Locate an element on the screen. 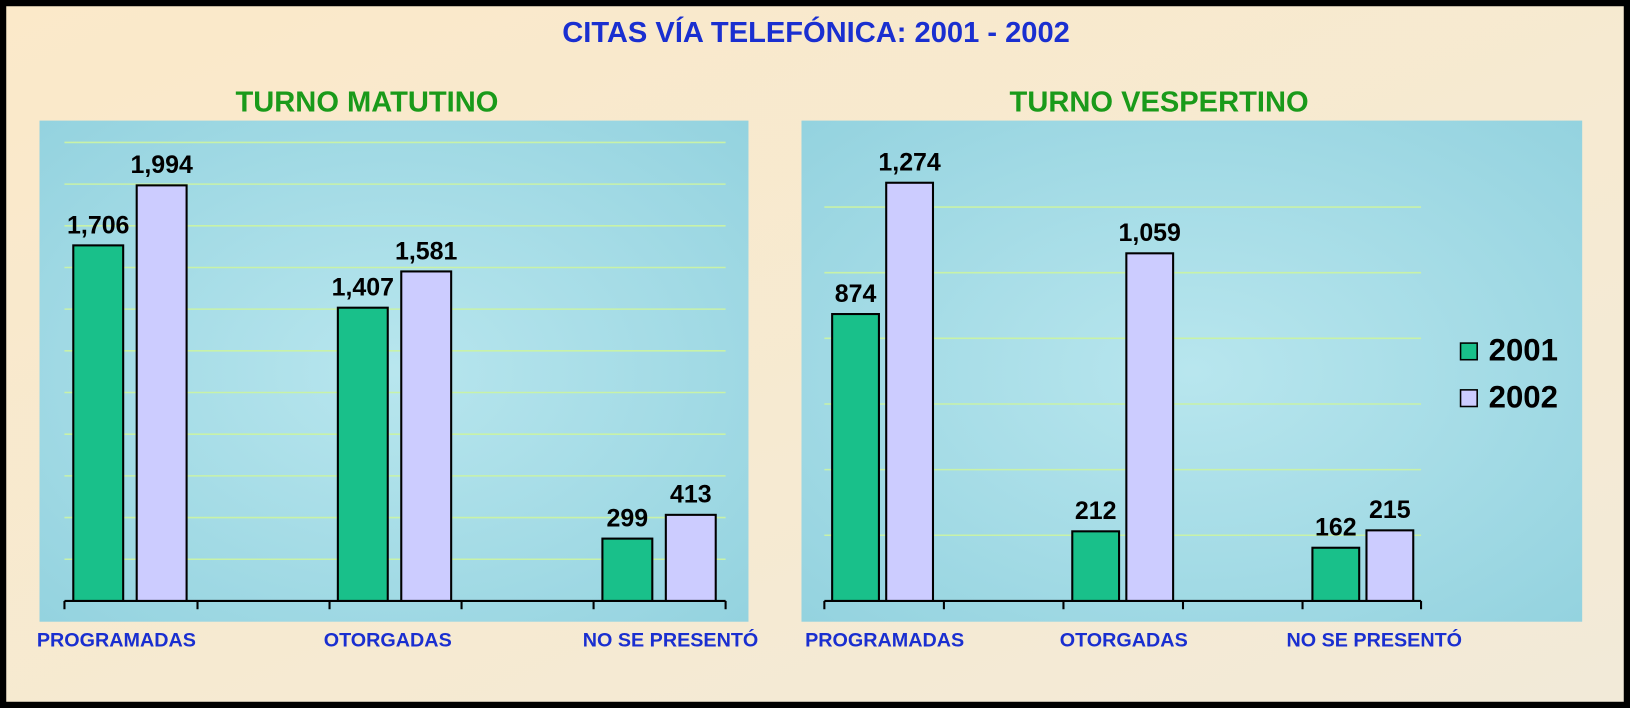 The width and height of the screenshot is (1630, 708). data-label: 1,706 is located at coordinates (98, 225).